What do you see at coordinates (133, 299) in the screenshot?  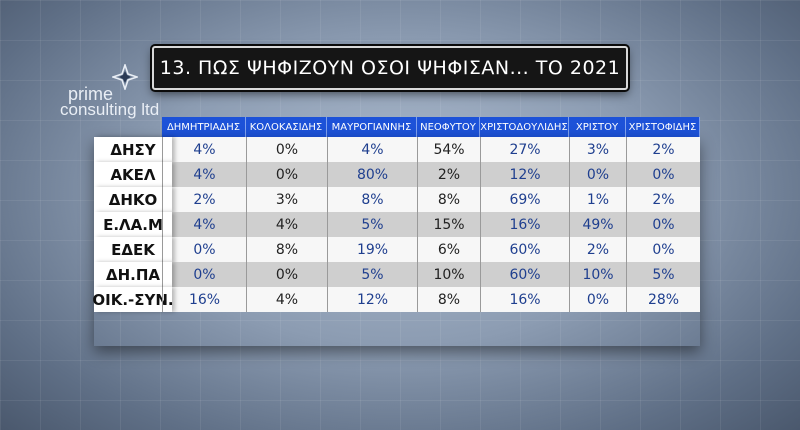 I see `row-label: ΟΙΚ.-ΣΥΝ.` at bounding box center [133, 299].